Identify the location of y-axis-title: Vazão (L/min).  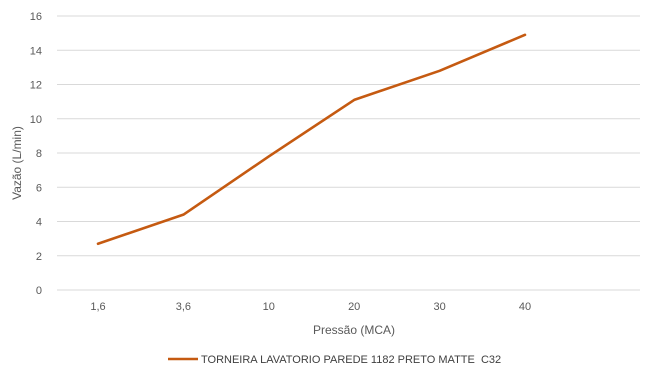
(17, 163).